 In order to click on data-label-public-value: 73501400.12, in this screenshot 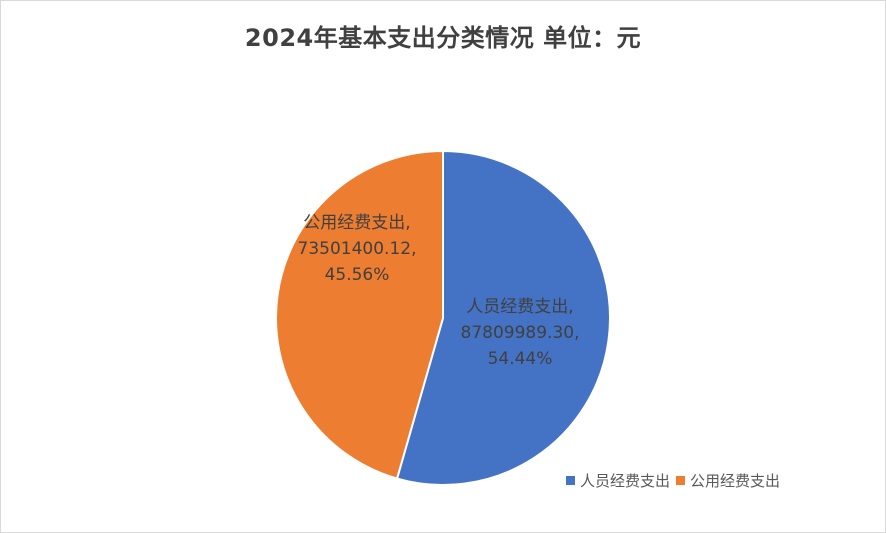, I will do `click(357, 249)`.